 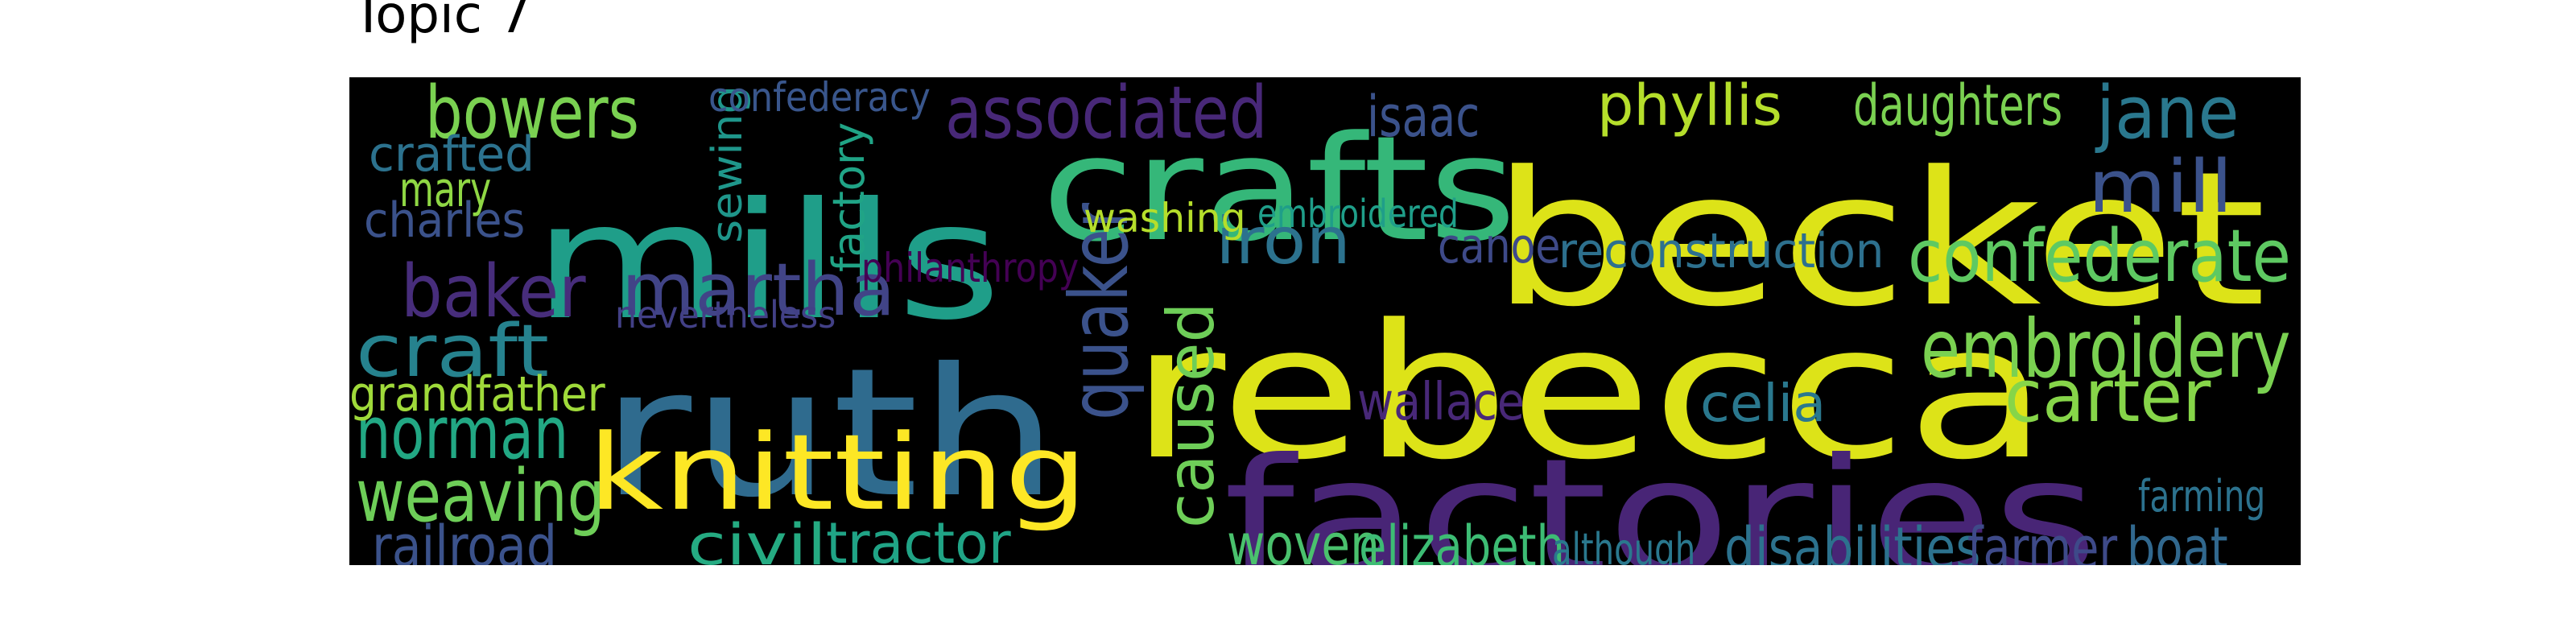 I want to click on word-martha: martha, so click(x=758, y=290).